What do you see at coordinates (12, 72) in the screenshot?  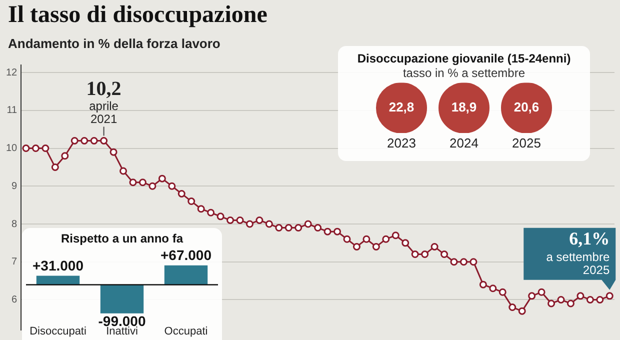 I see `y-tick-label: 12` at bounding box center [12, 72].